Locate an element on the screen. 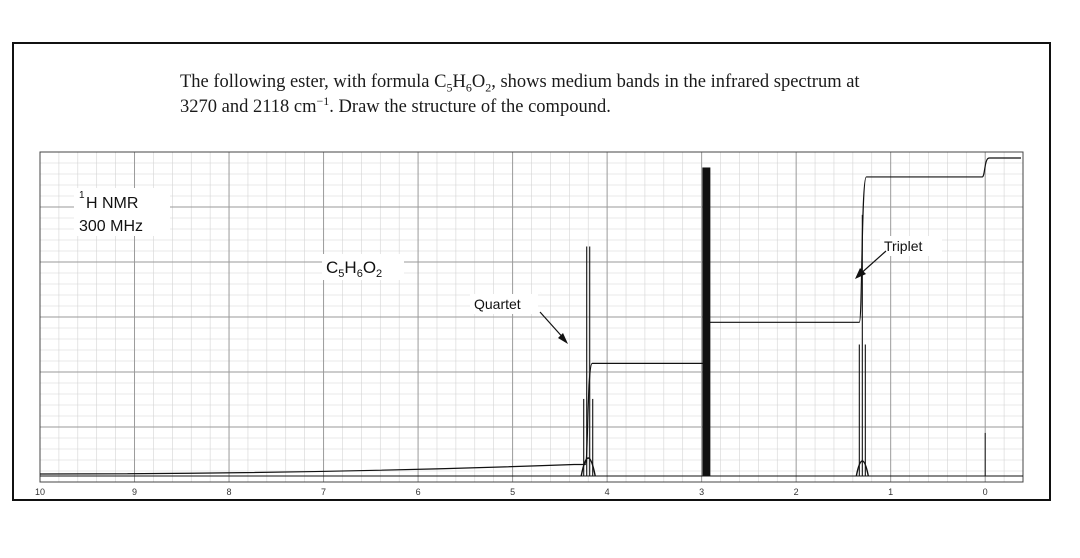 This screenshot has width=1080, height=558. subscript: 6 is located at coordinates (468, 87).